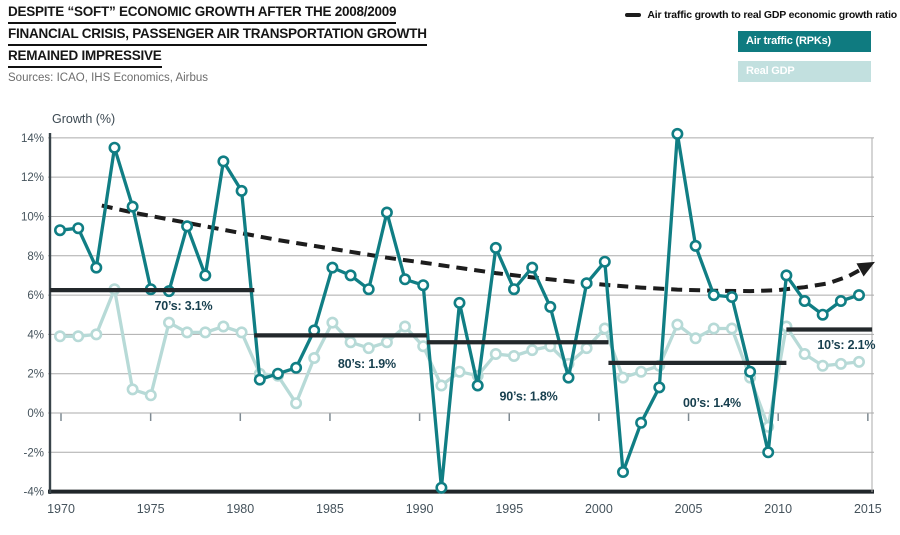 The width and height of the screenshot is (900, 535). I want to click on y-tick-label: 10%, so click(32, 217).